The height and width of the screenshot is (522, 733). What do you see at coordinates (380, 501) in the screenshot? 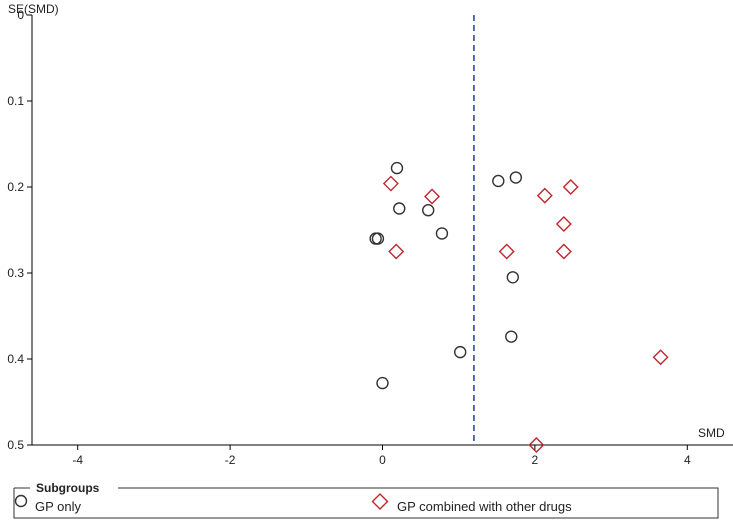
I see `legend-diamond-icon` at bounding box center [380, 501].